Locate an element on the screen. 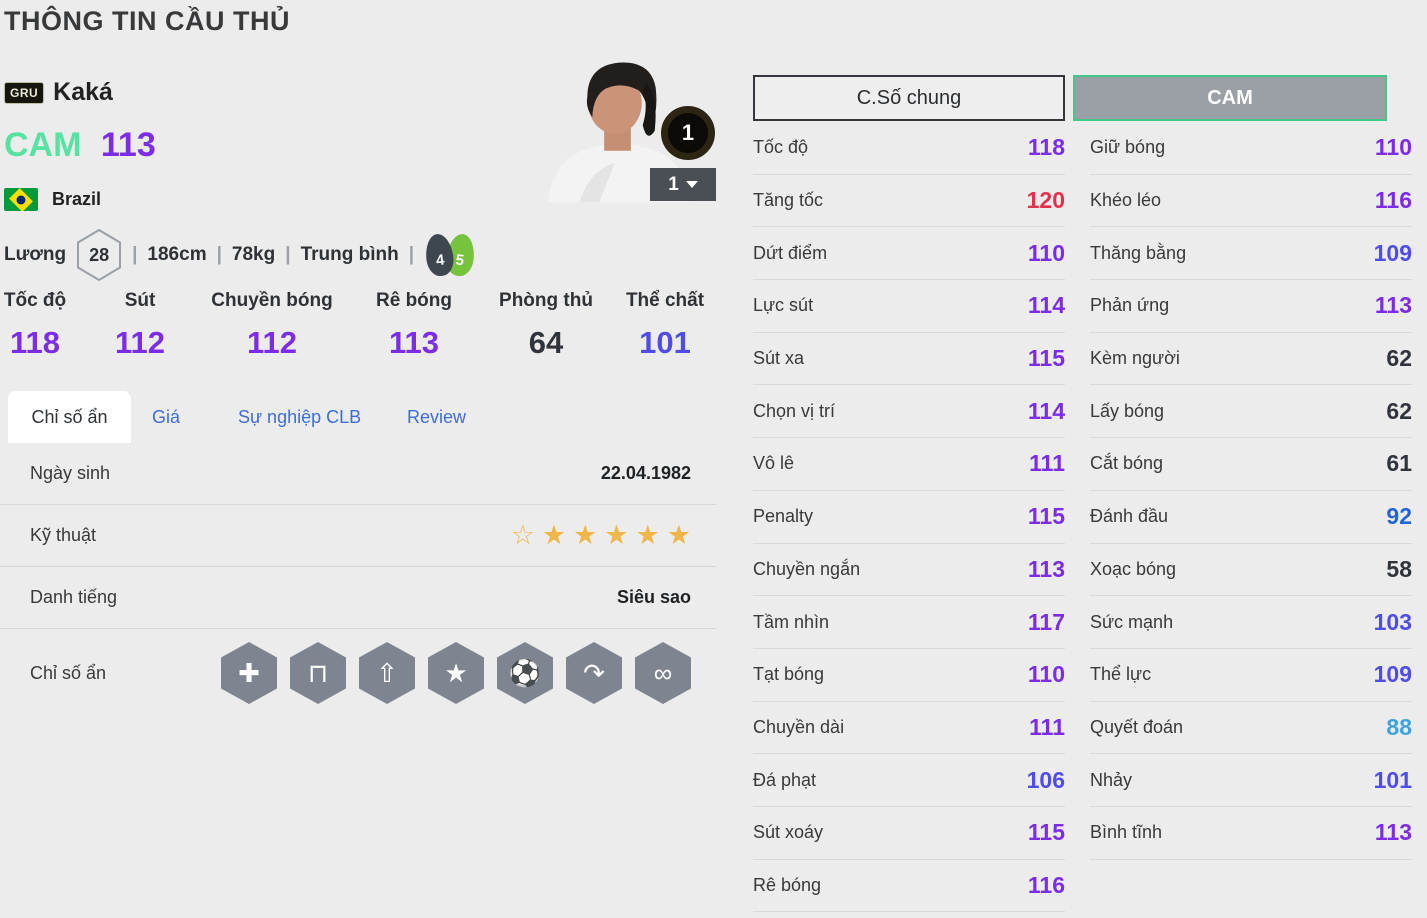 This screenshot has width=1427, height=918. stat-label: Sút xa is located at coordinates (779, 358).